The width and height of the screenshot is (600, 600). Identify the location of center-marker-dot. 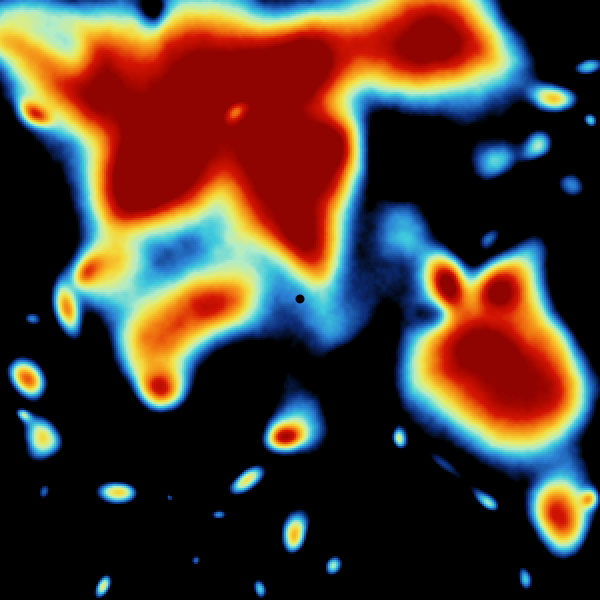
(300, 299).